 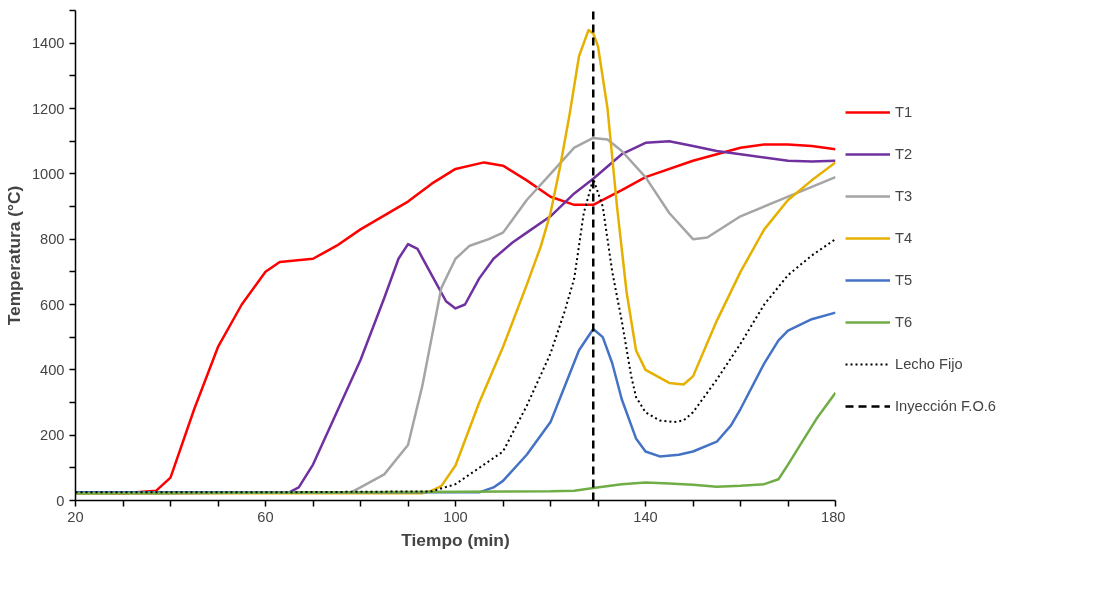 I want to click on y-tick-label: 400, so click(x=52, y=369).